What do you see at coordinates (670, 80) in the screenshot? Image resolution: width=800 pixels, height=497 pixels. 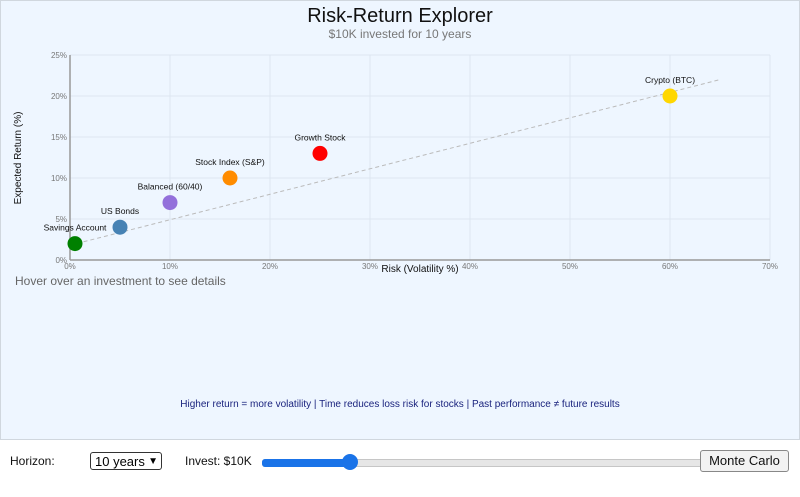 I see `point-label: Crypto (BTC)` at bounding box center [670, 80].